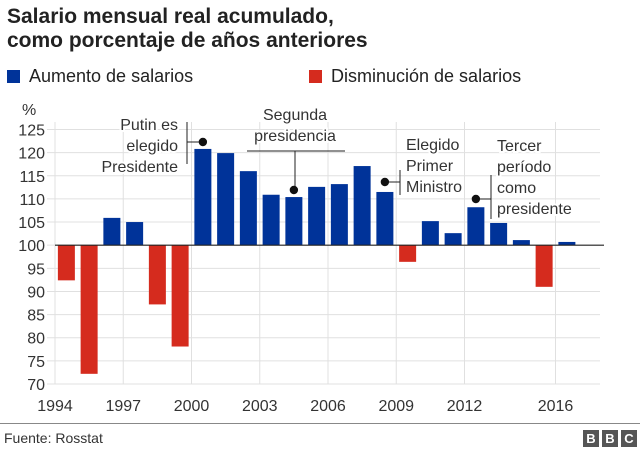 The height and width of the screenshot is (450, 640). What do you see at coordinates (317, 216) in the screenshot?
I see `bar-2005` at bounding box center [317, 216].